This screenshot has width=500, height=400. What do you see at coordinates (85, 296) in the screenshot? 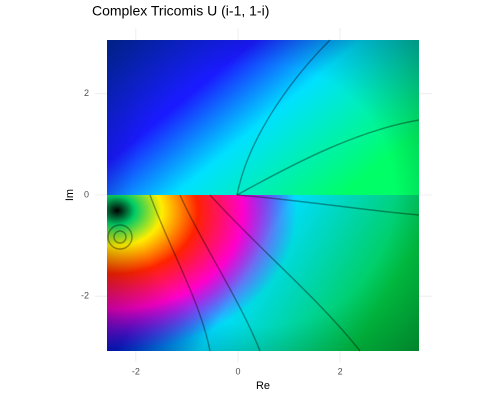
I see `y-tick-label: -2` at bounding box center [85, 296].